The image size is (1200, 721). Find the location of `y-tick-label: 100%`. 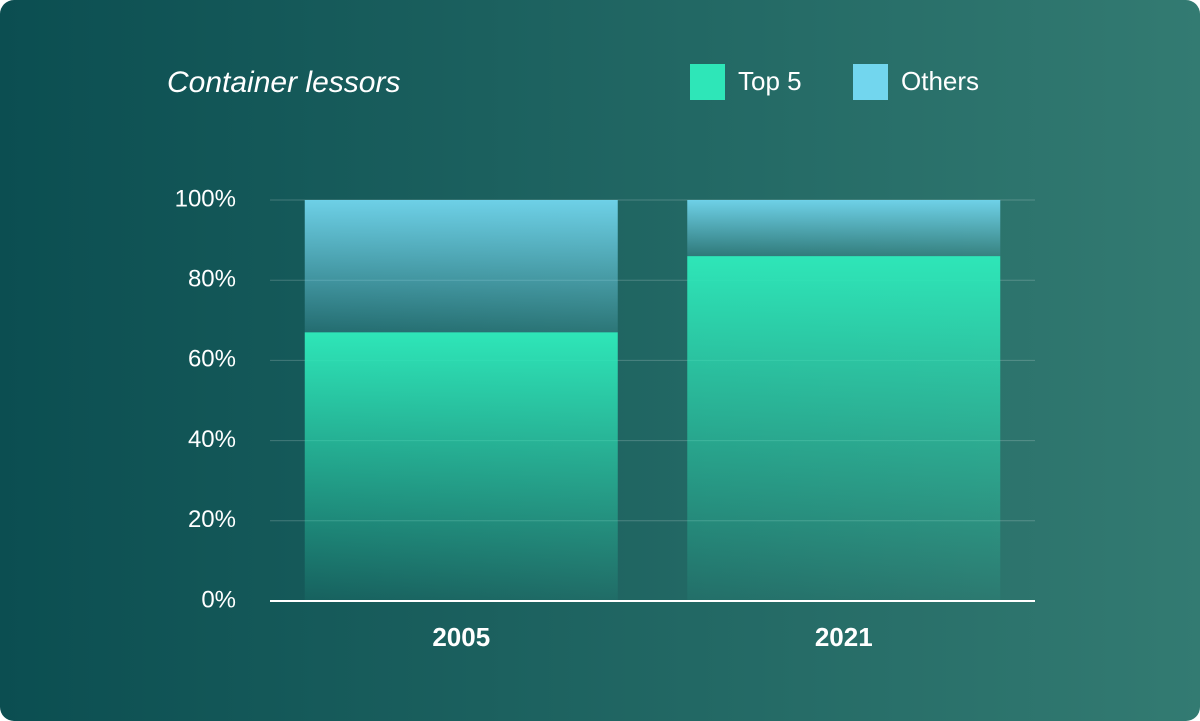

y-tick-label: 100% is located at coordinates (205, 198).